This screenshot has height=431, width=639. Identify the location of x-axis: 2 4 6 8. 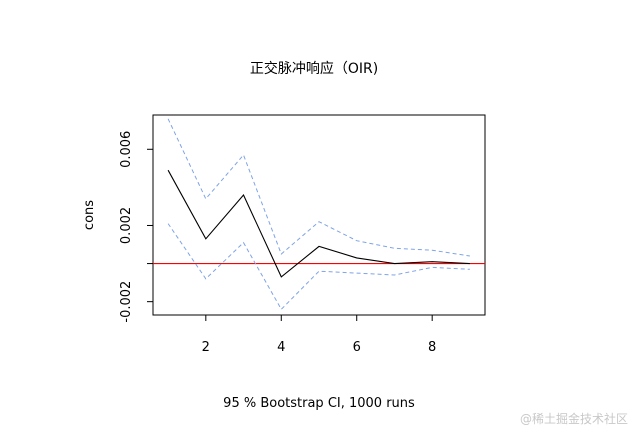
(319, 335).